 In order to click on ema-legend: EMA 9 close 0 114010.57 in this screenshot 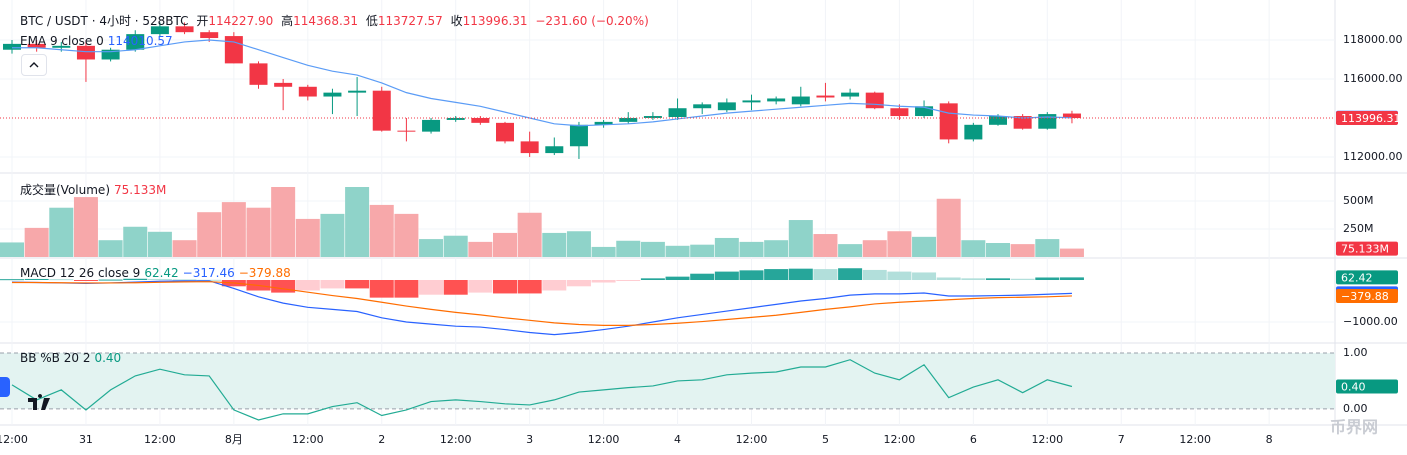, I will do `click(98, 41)`.